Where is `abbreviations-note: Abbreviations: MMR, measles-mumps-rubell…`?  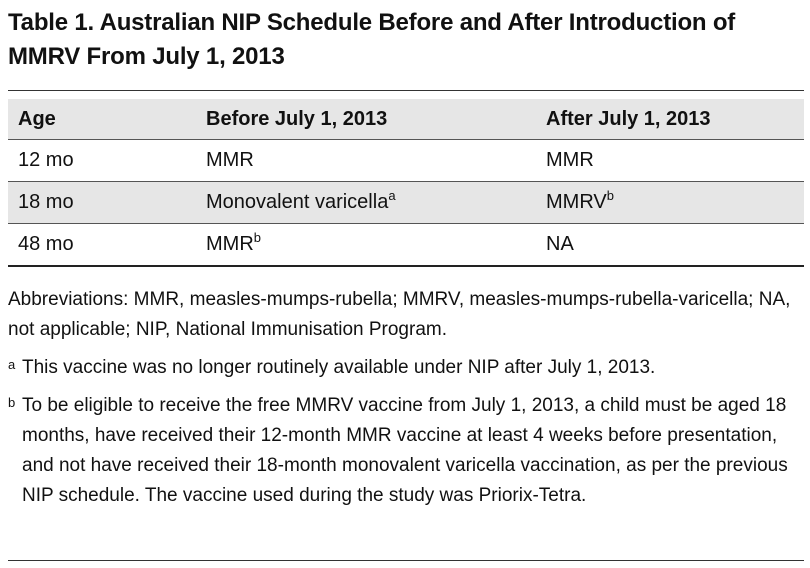
abbreviations-note: Abbreviations: MMR, measles-mumps-rubell… is located at coordinates (399, 314).